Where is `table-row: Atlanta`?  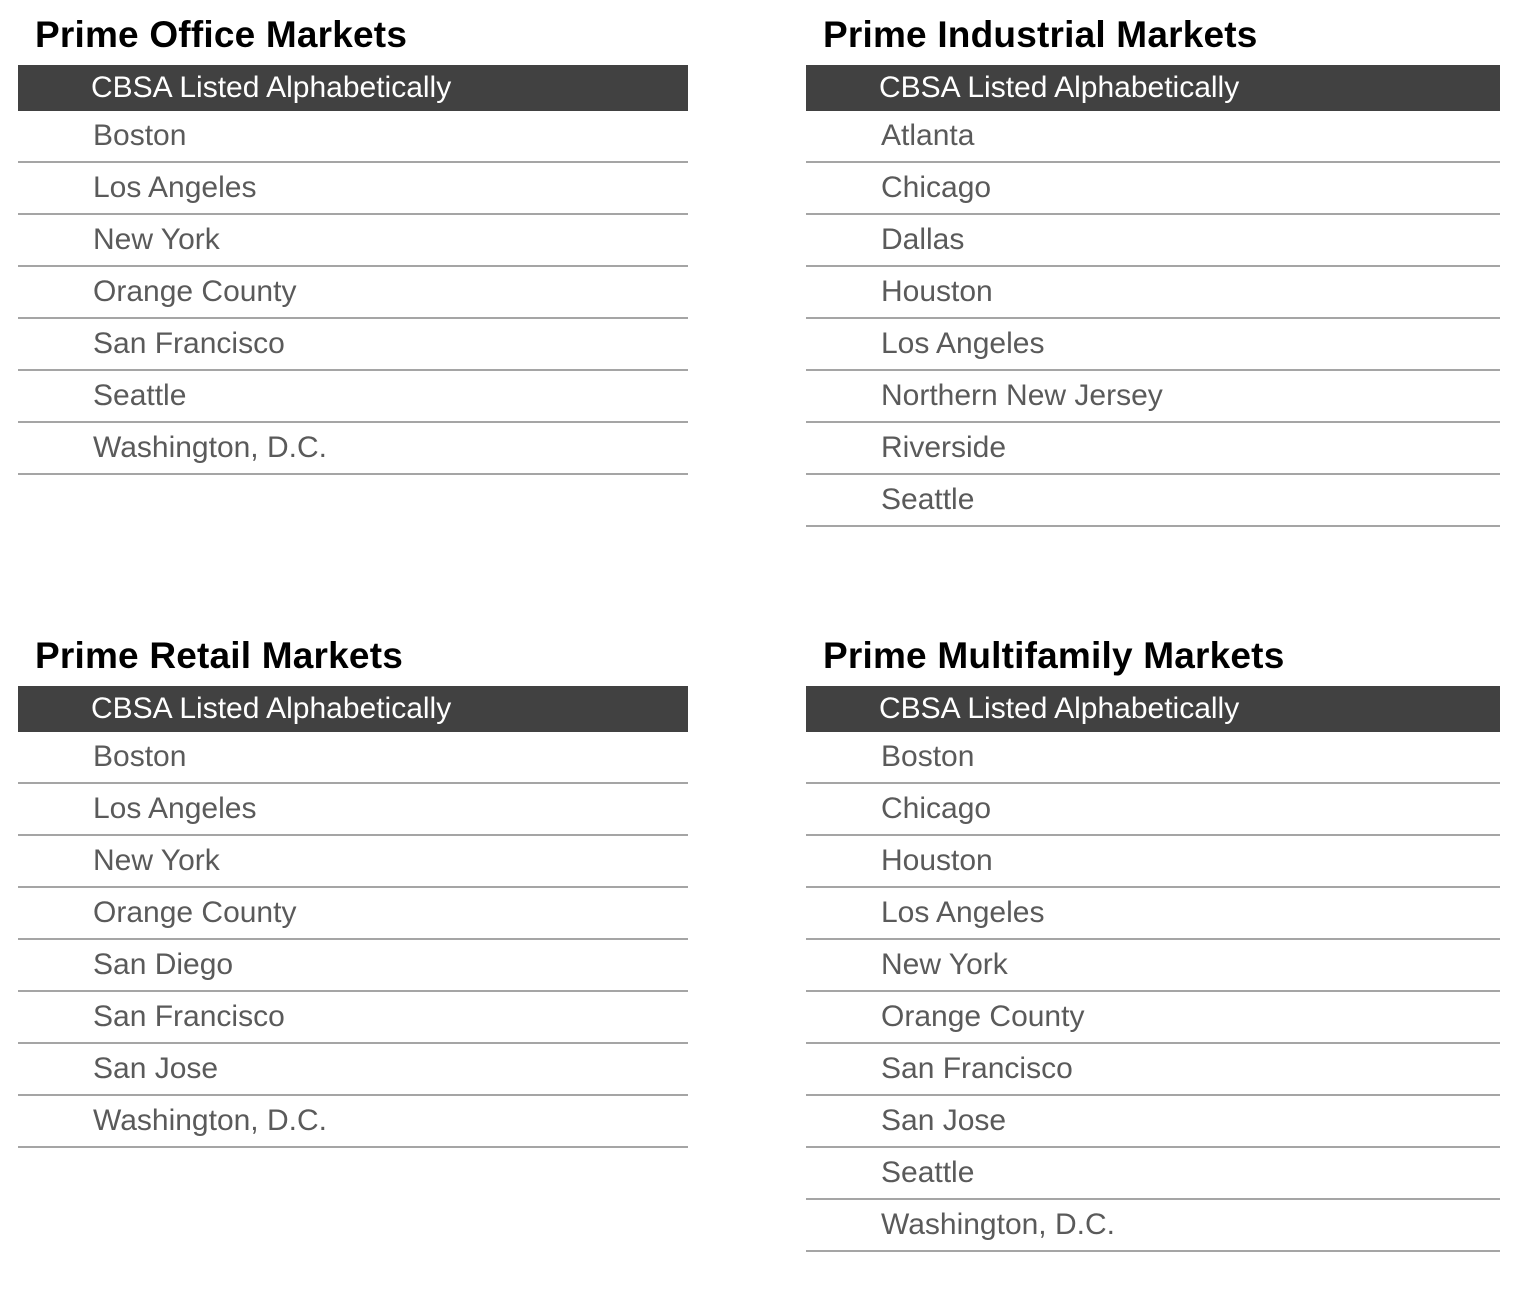 table-row: Atlanta is located at coordinates (1153, 137).